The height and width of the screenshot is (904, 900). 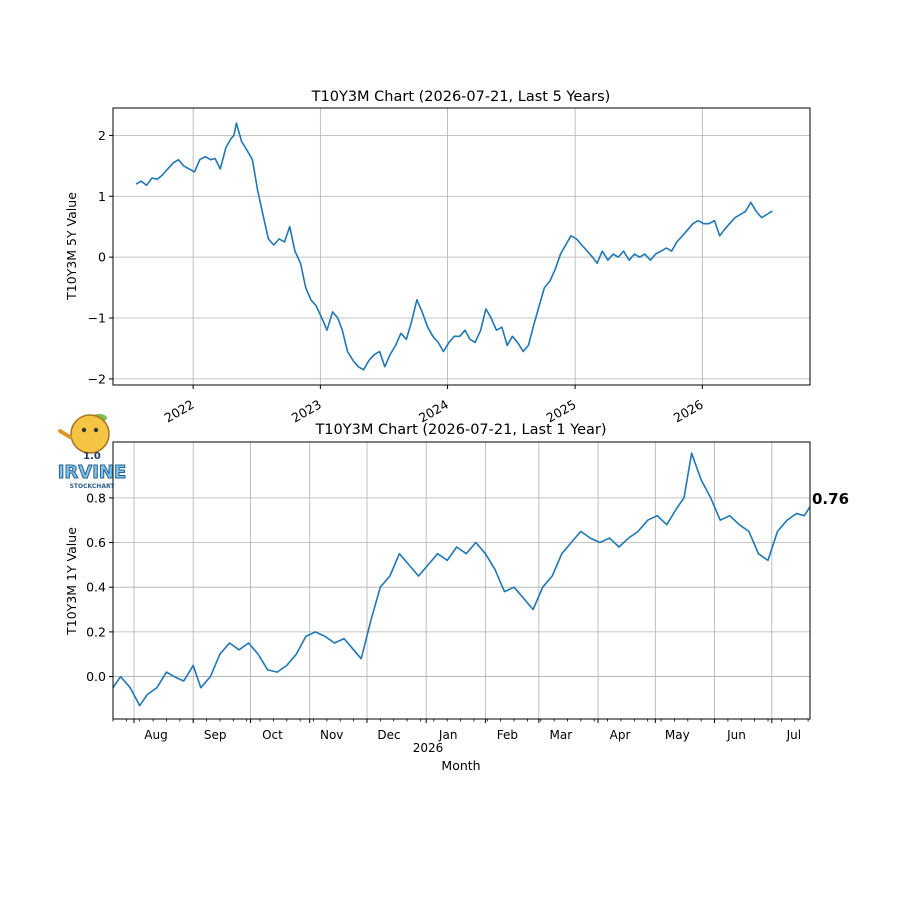 I want to click on y-tick-label: −2, so click(x=97, y=378).